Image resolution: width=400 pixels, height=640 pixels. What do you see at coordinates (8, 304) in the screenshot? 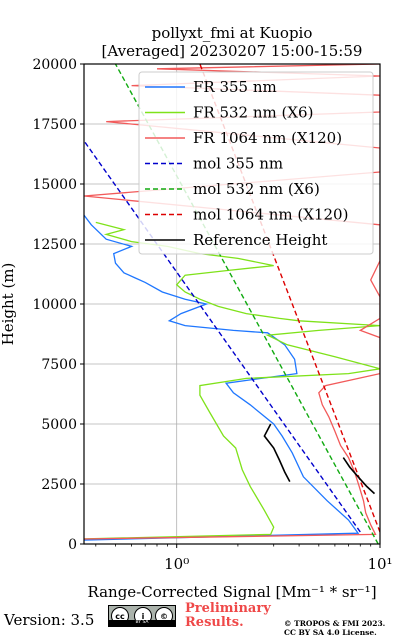
I see `y-axis-label: Height (m)` at bounding box center [8, 304].